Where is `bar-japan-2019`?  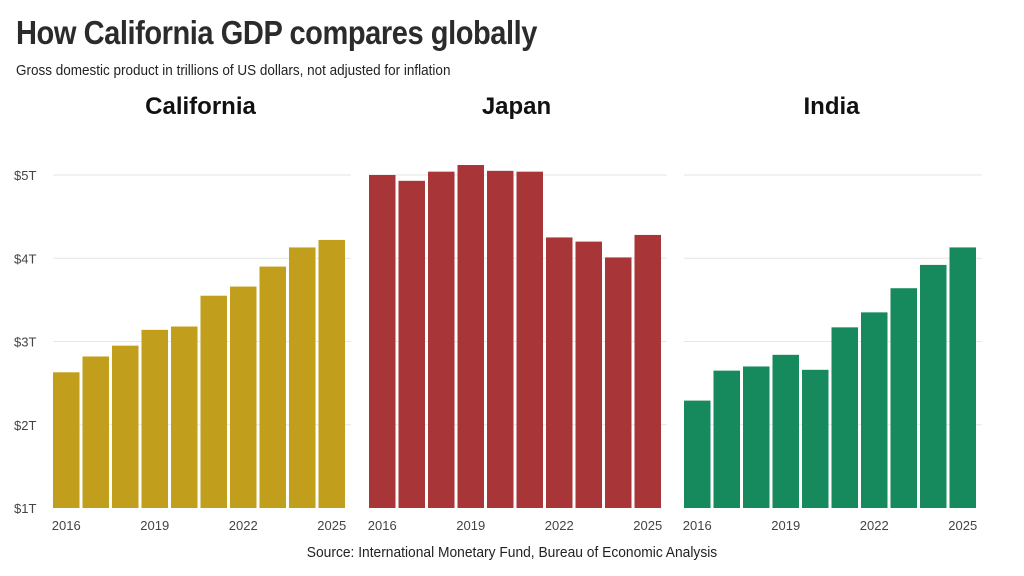 bar-japan-2019 is located at coordinates (470, 336).